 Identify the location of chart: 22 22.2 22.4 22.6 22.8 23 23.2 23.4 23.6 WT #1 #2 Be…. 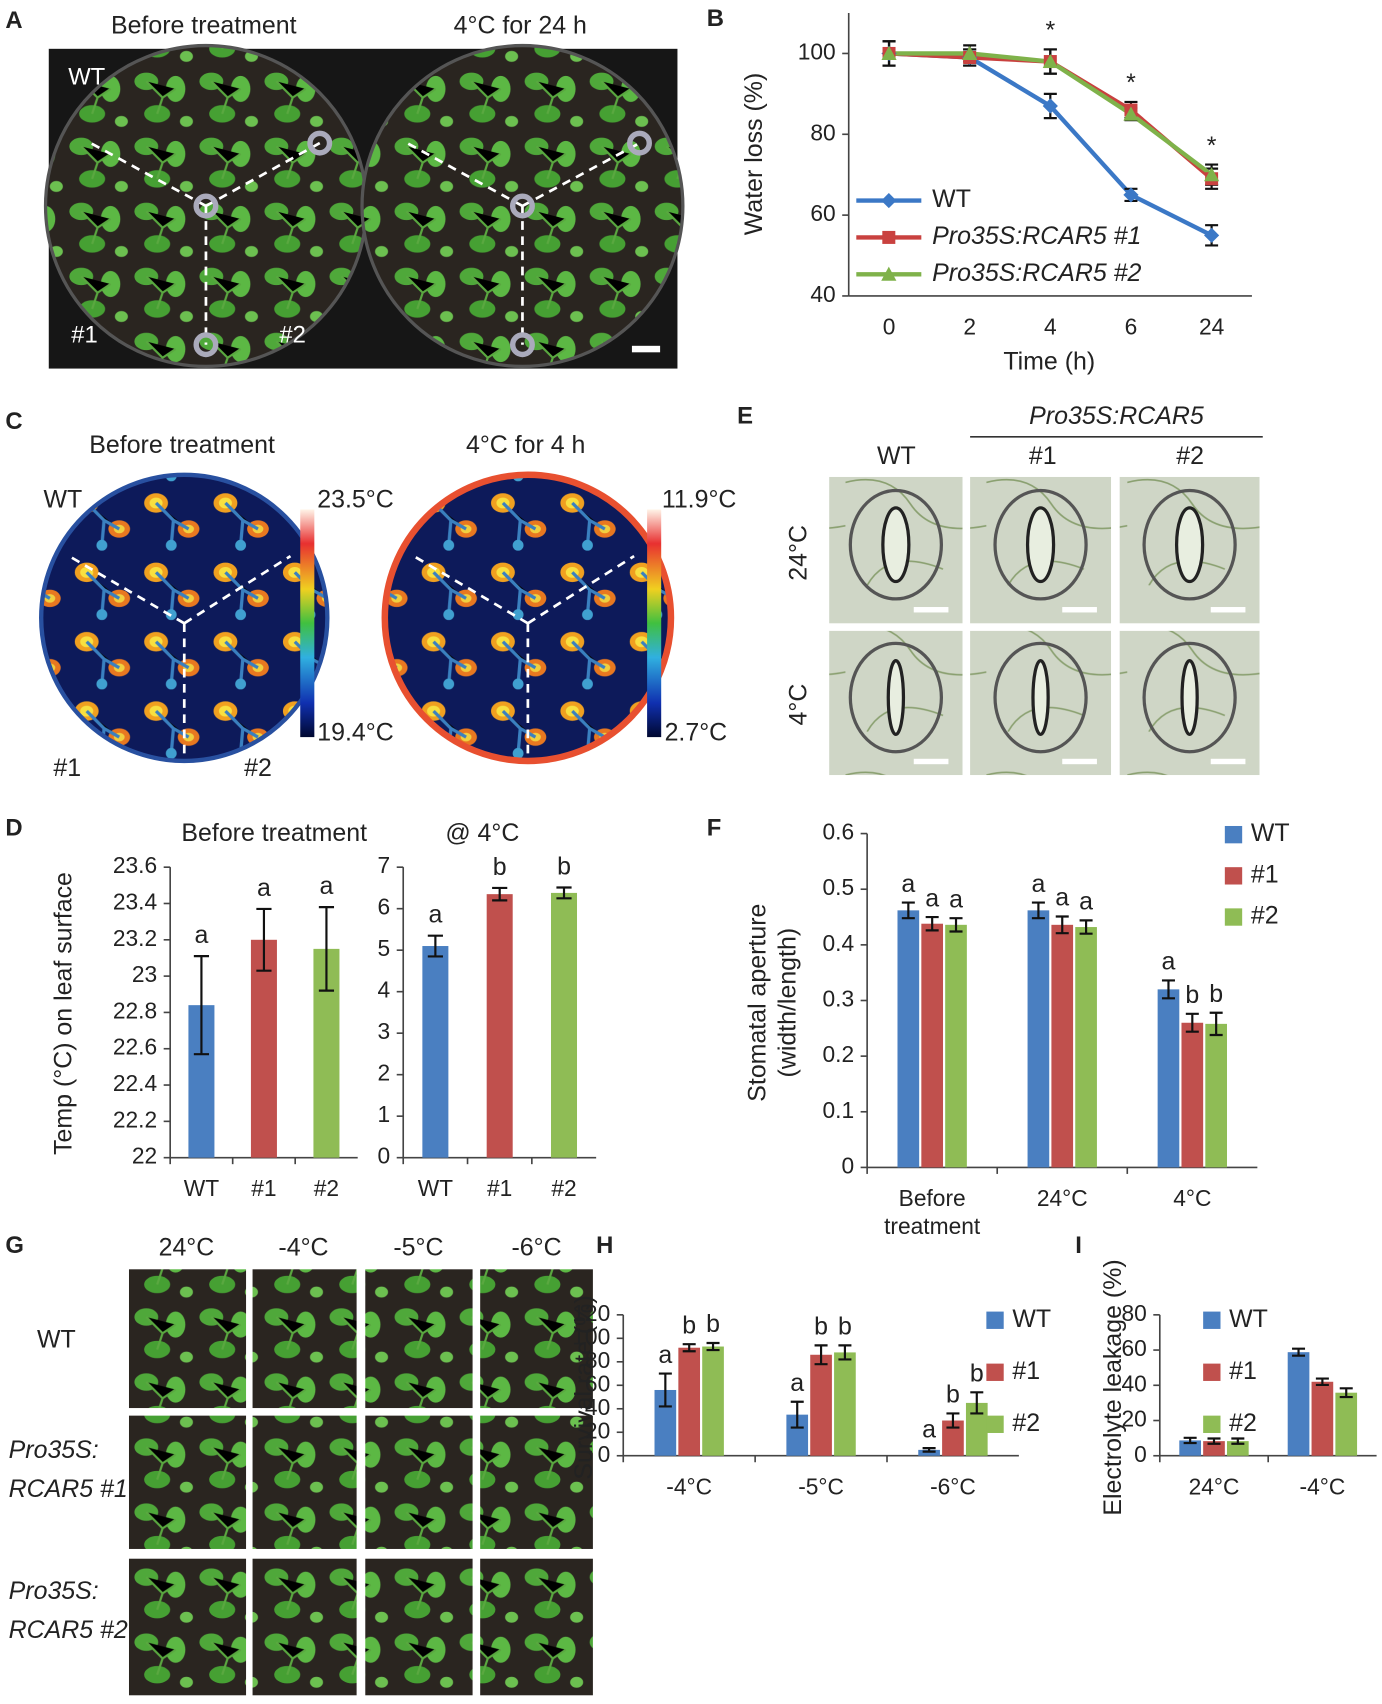
(209, 1010).